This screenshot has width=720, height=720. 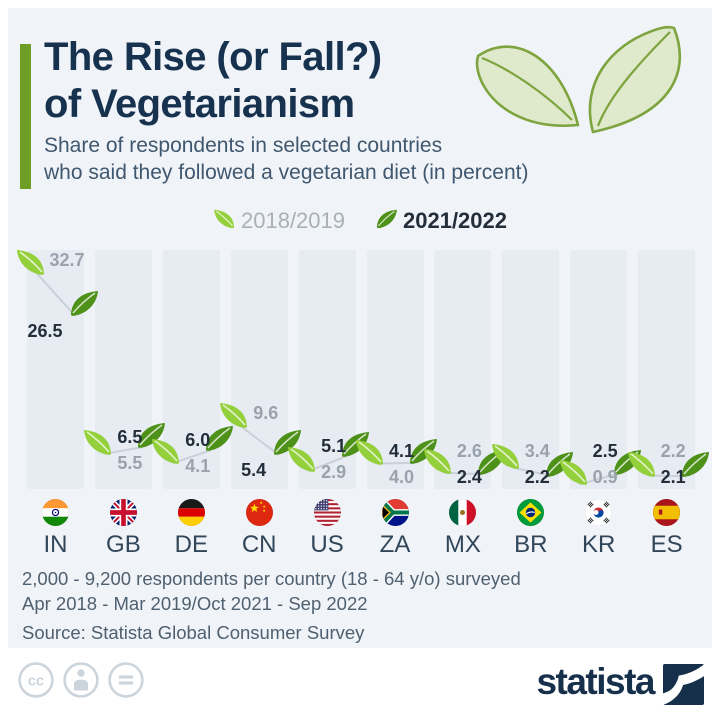 I want to click on column-bar-BR, so click(x=531, y=369).